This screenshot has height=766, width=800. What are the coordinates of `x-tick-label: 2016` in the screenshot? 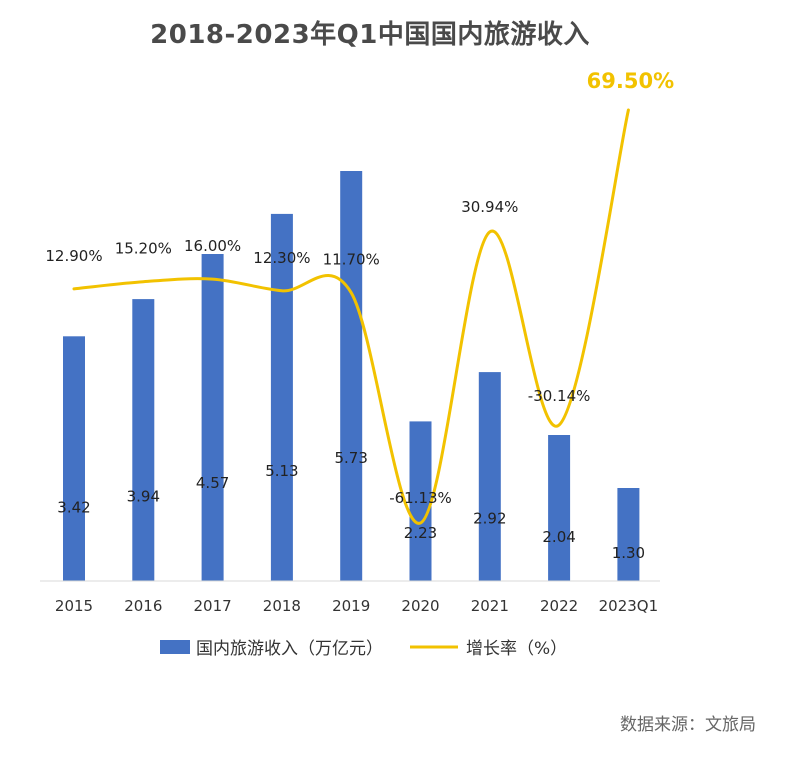 It's located at (143, 606).